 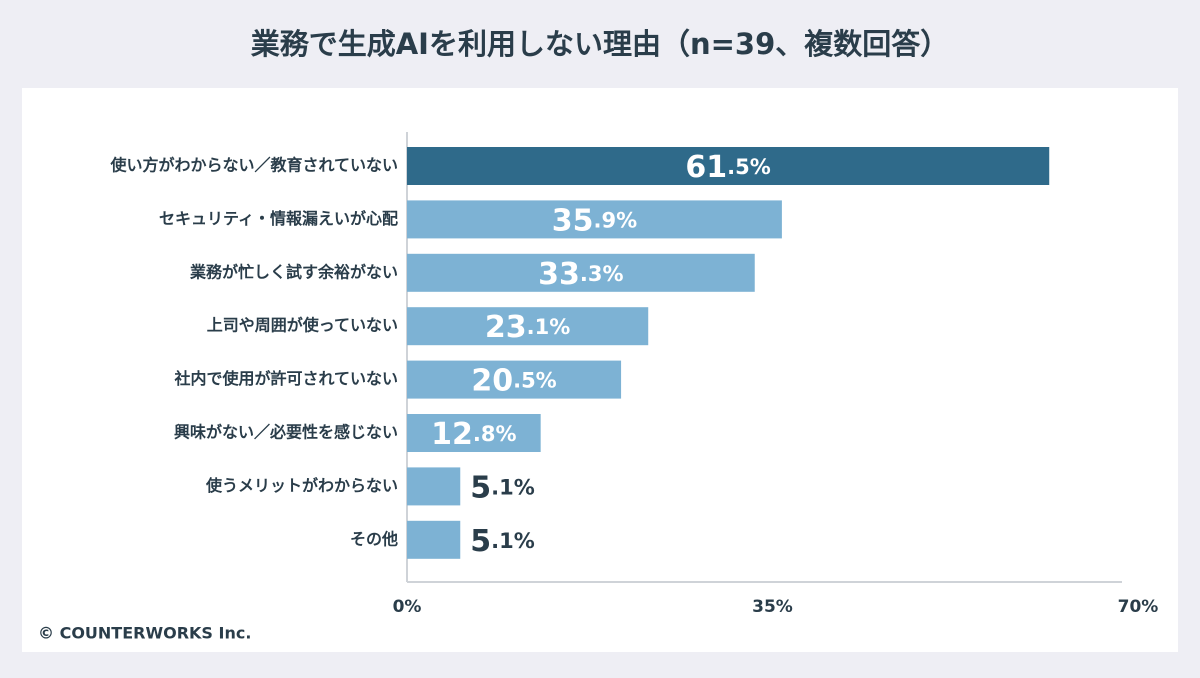 I want to click on y-tick-label: 興味がない／必要性を感じない, so click(x=286, y=432).